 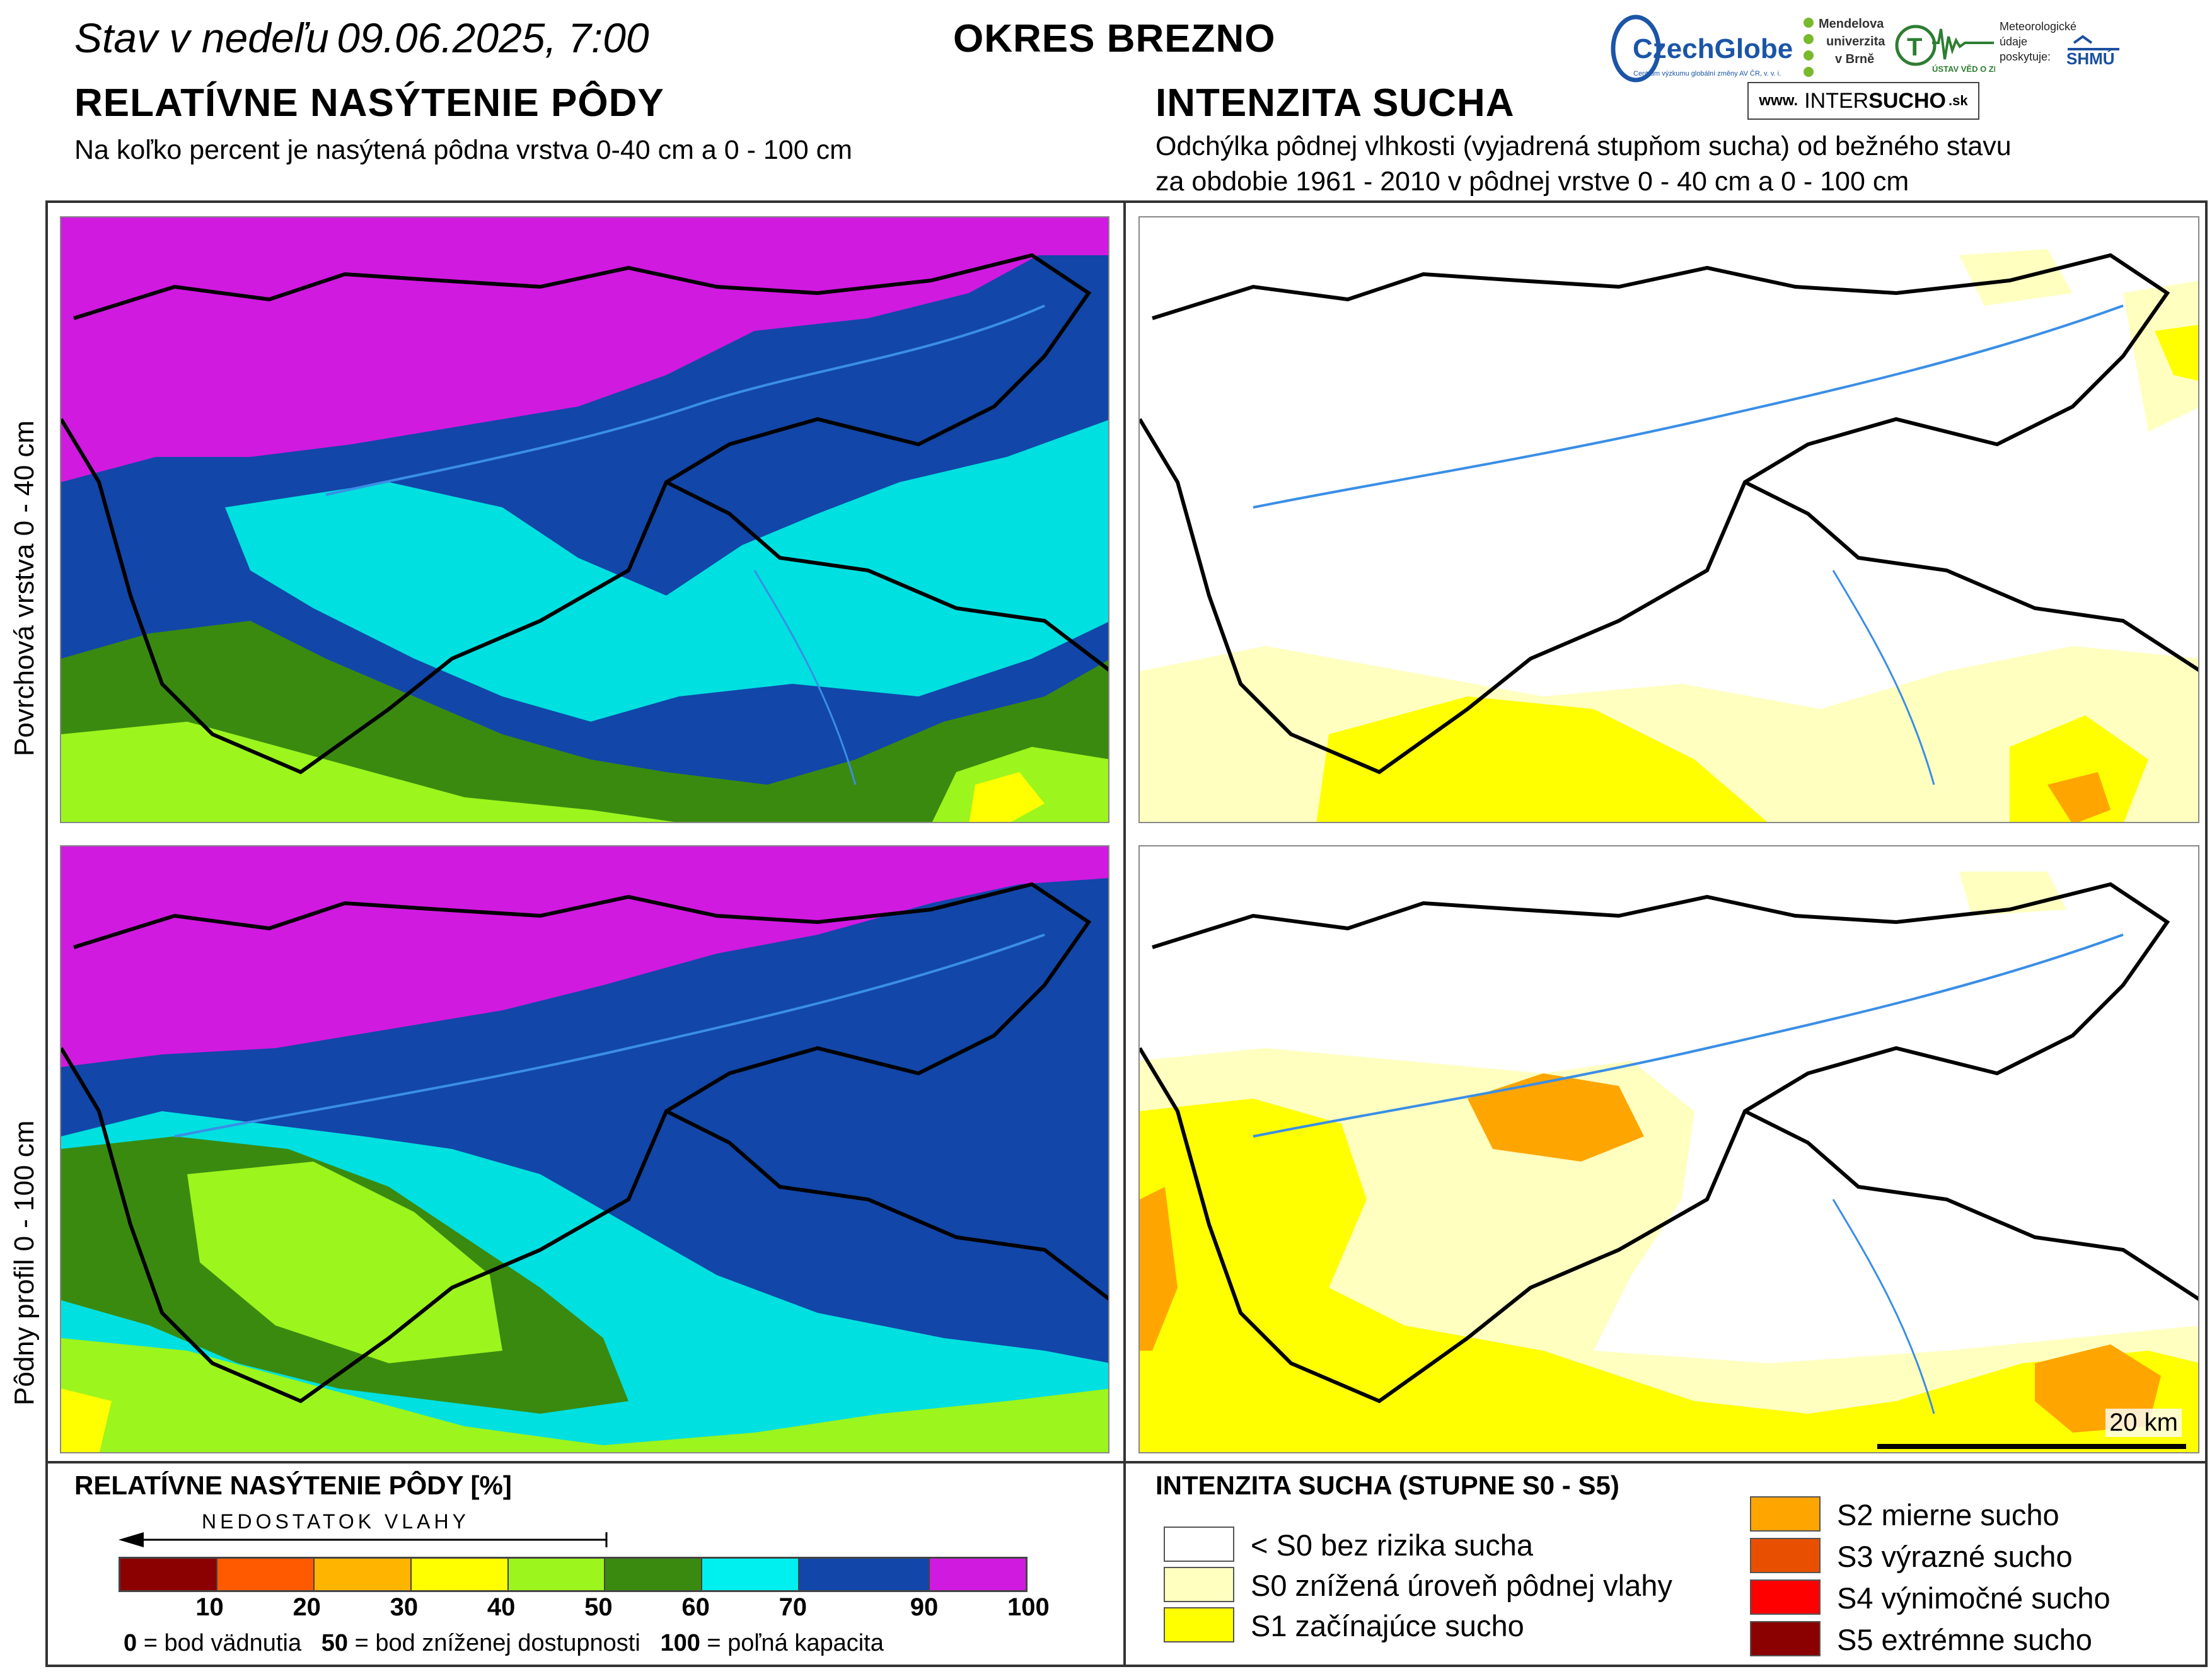 I want to click on mendel-logo-line1: Mendelova, so click(x=1851, y=24).